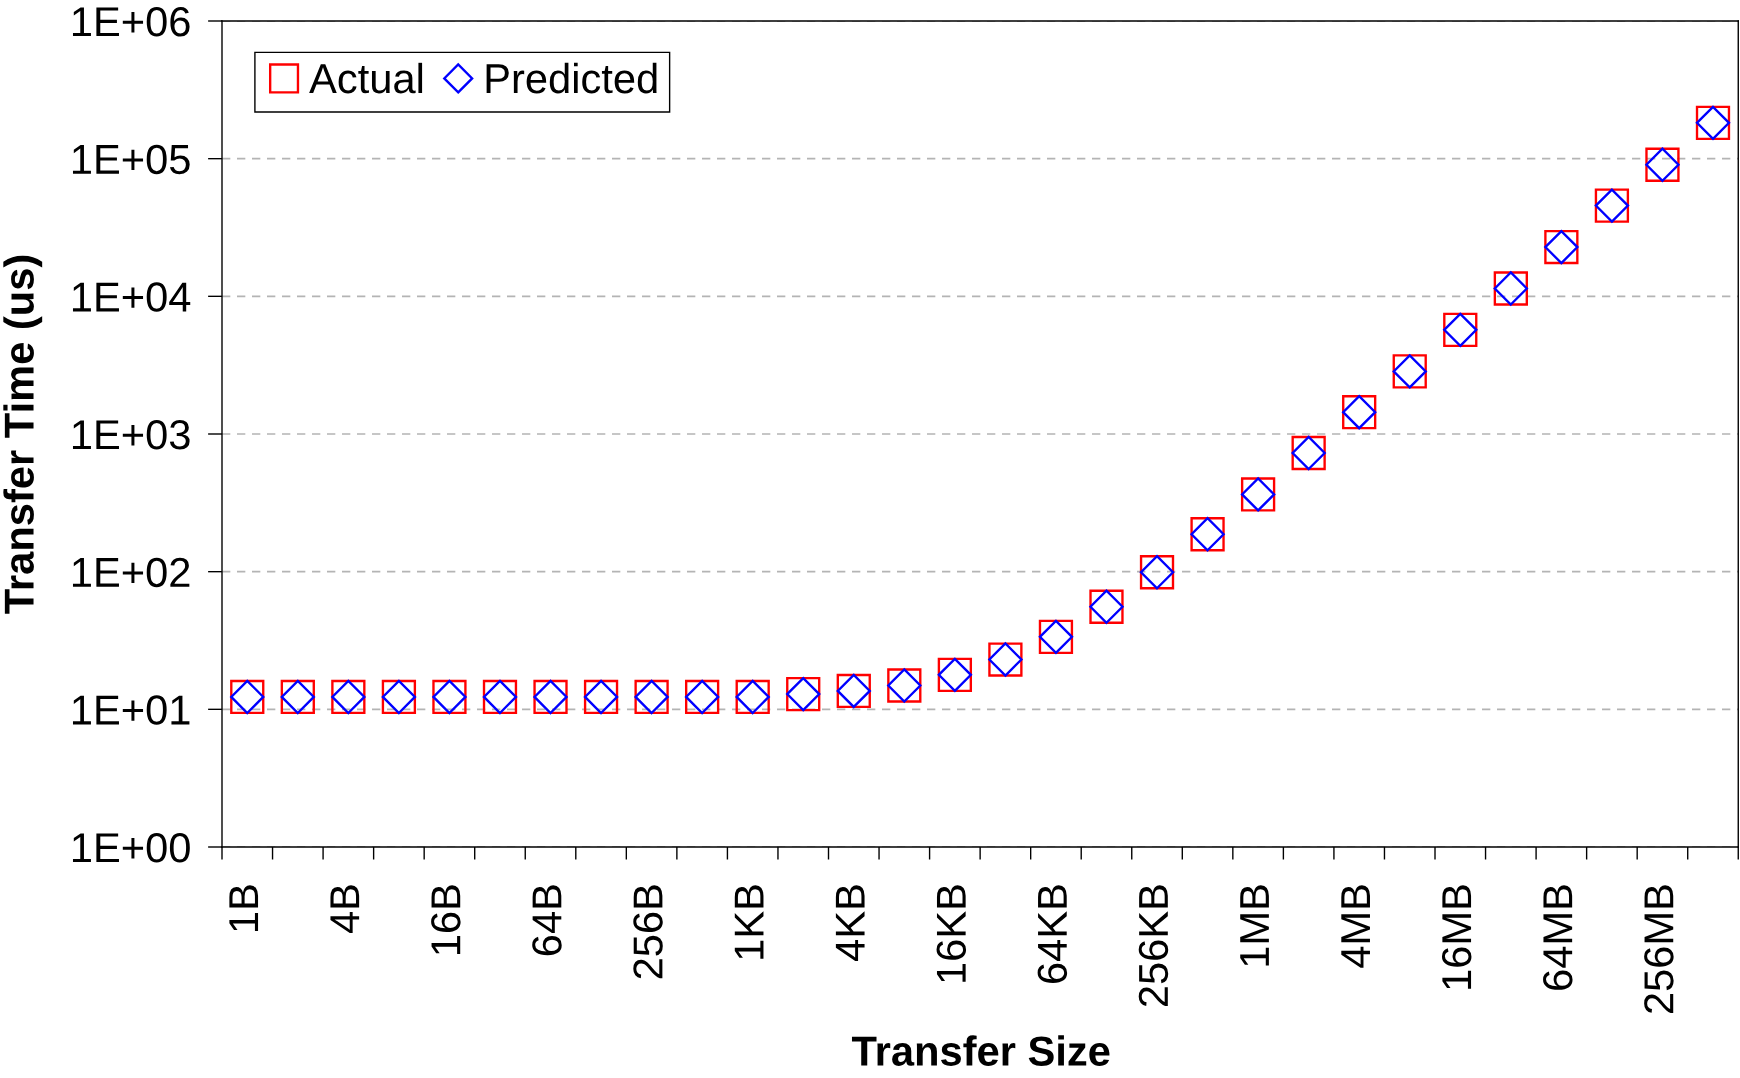  What do you see at coordinates (1052, 934) in the screenshot?
I see `x-tick-label: 64KB` at bounding box center [1052, 934].